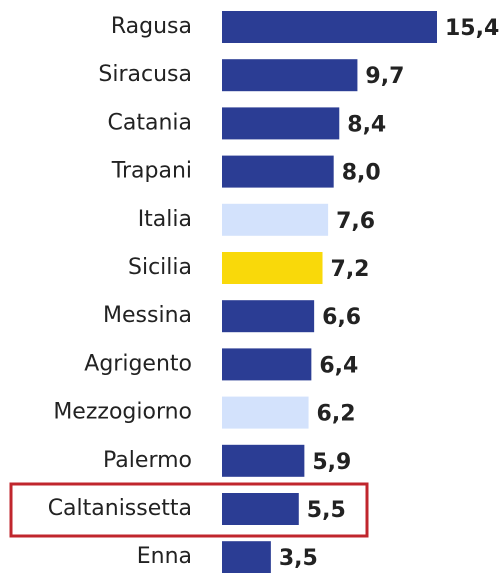 Image resolution: width=504 pixels, height=573 pixels. I want to click on value-label: 9,7, so click(384, 76).